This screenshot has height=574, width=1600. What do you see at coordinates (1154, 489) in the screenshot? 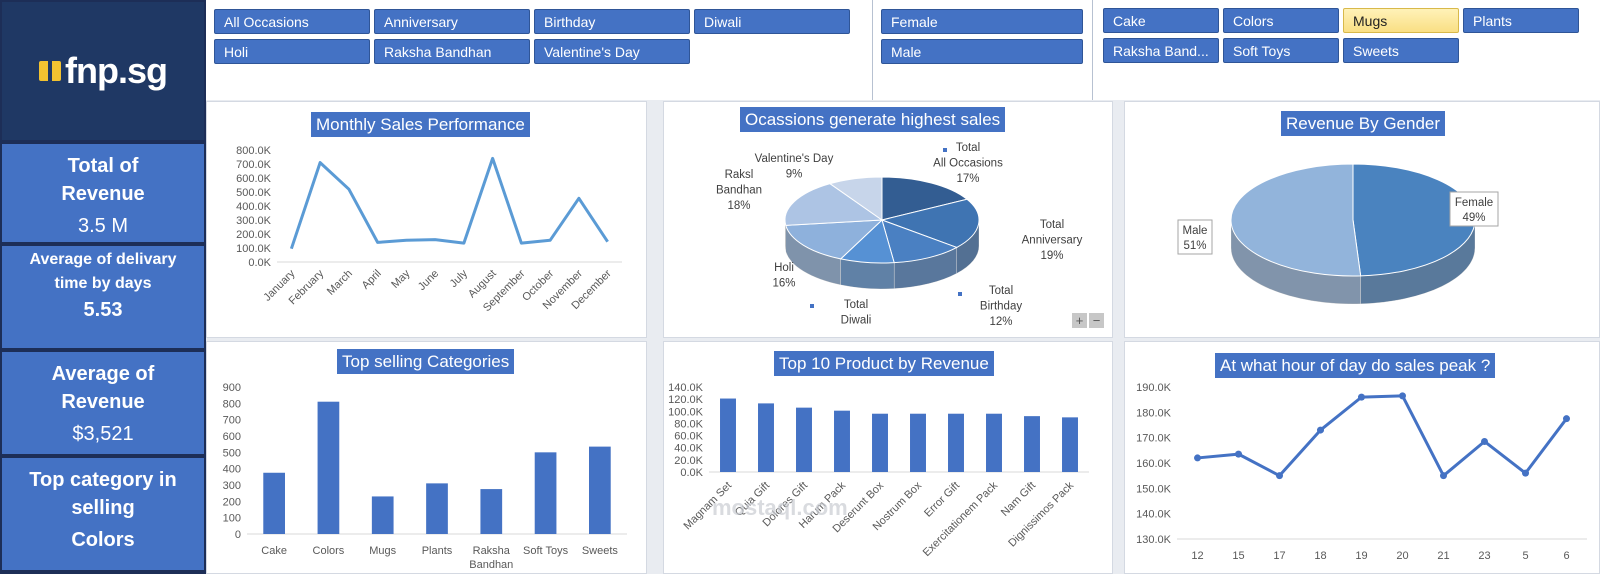
I see `y-tick-label: 150.0K` at bounding box center [1154, 489].